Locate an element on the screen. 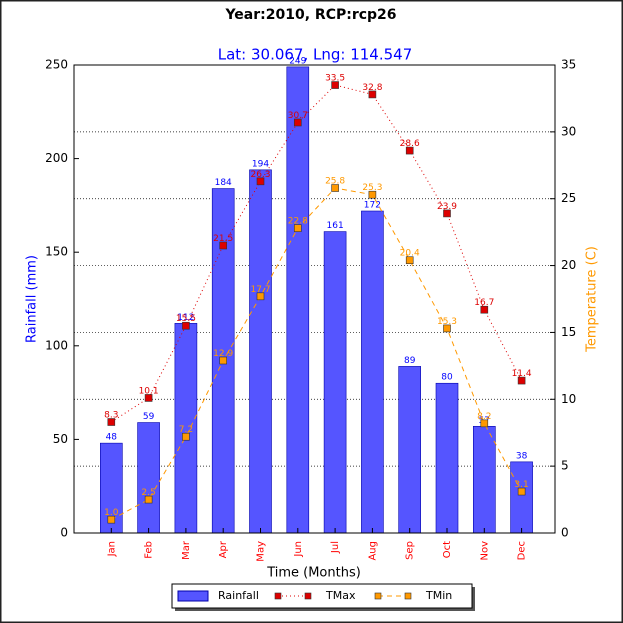 This screenshot has width=623, height=623. x-tick-label: May is located at coordinates (261, 551).